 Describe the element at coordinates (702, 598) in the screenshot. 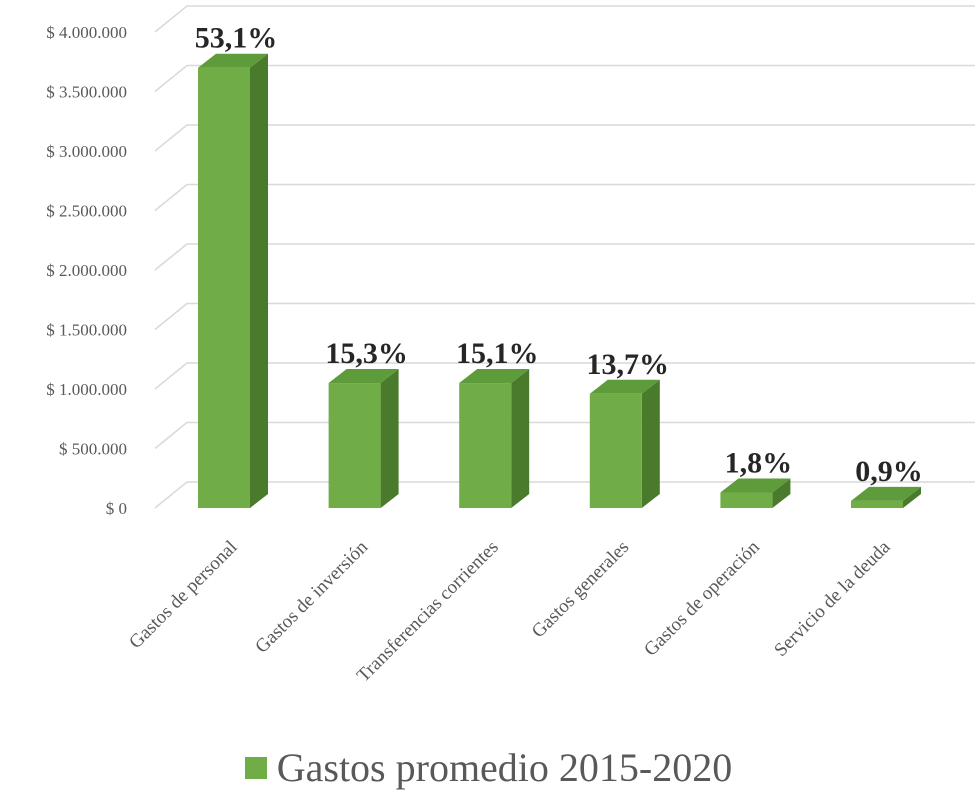

I see `x-tick-label: Gastos de operación` at that location.